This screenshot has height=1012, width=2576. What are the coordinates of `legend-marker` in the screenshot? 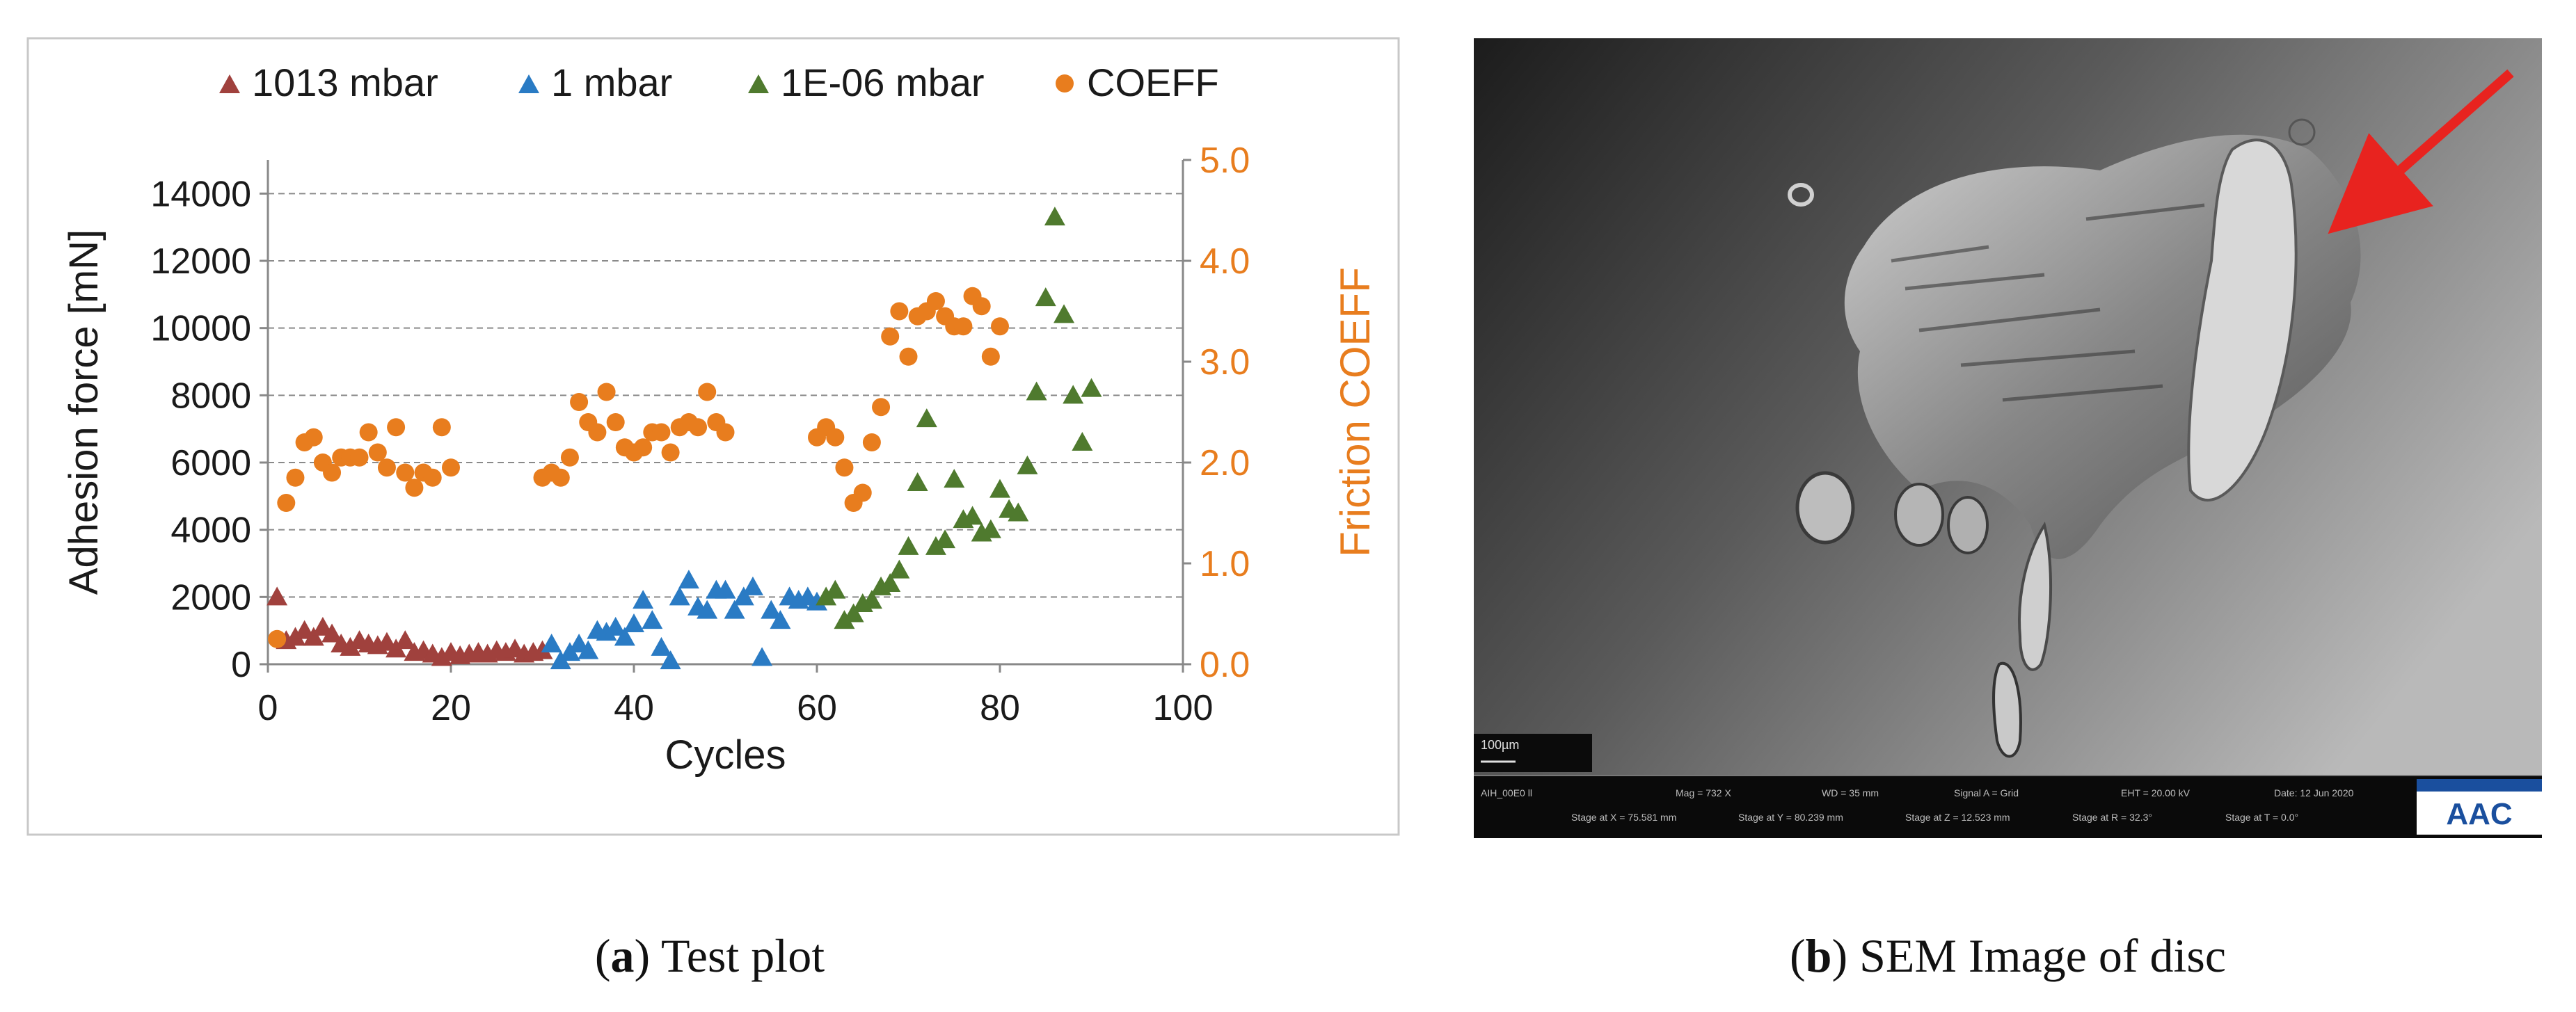 It's located at (1065, 83).